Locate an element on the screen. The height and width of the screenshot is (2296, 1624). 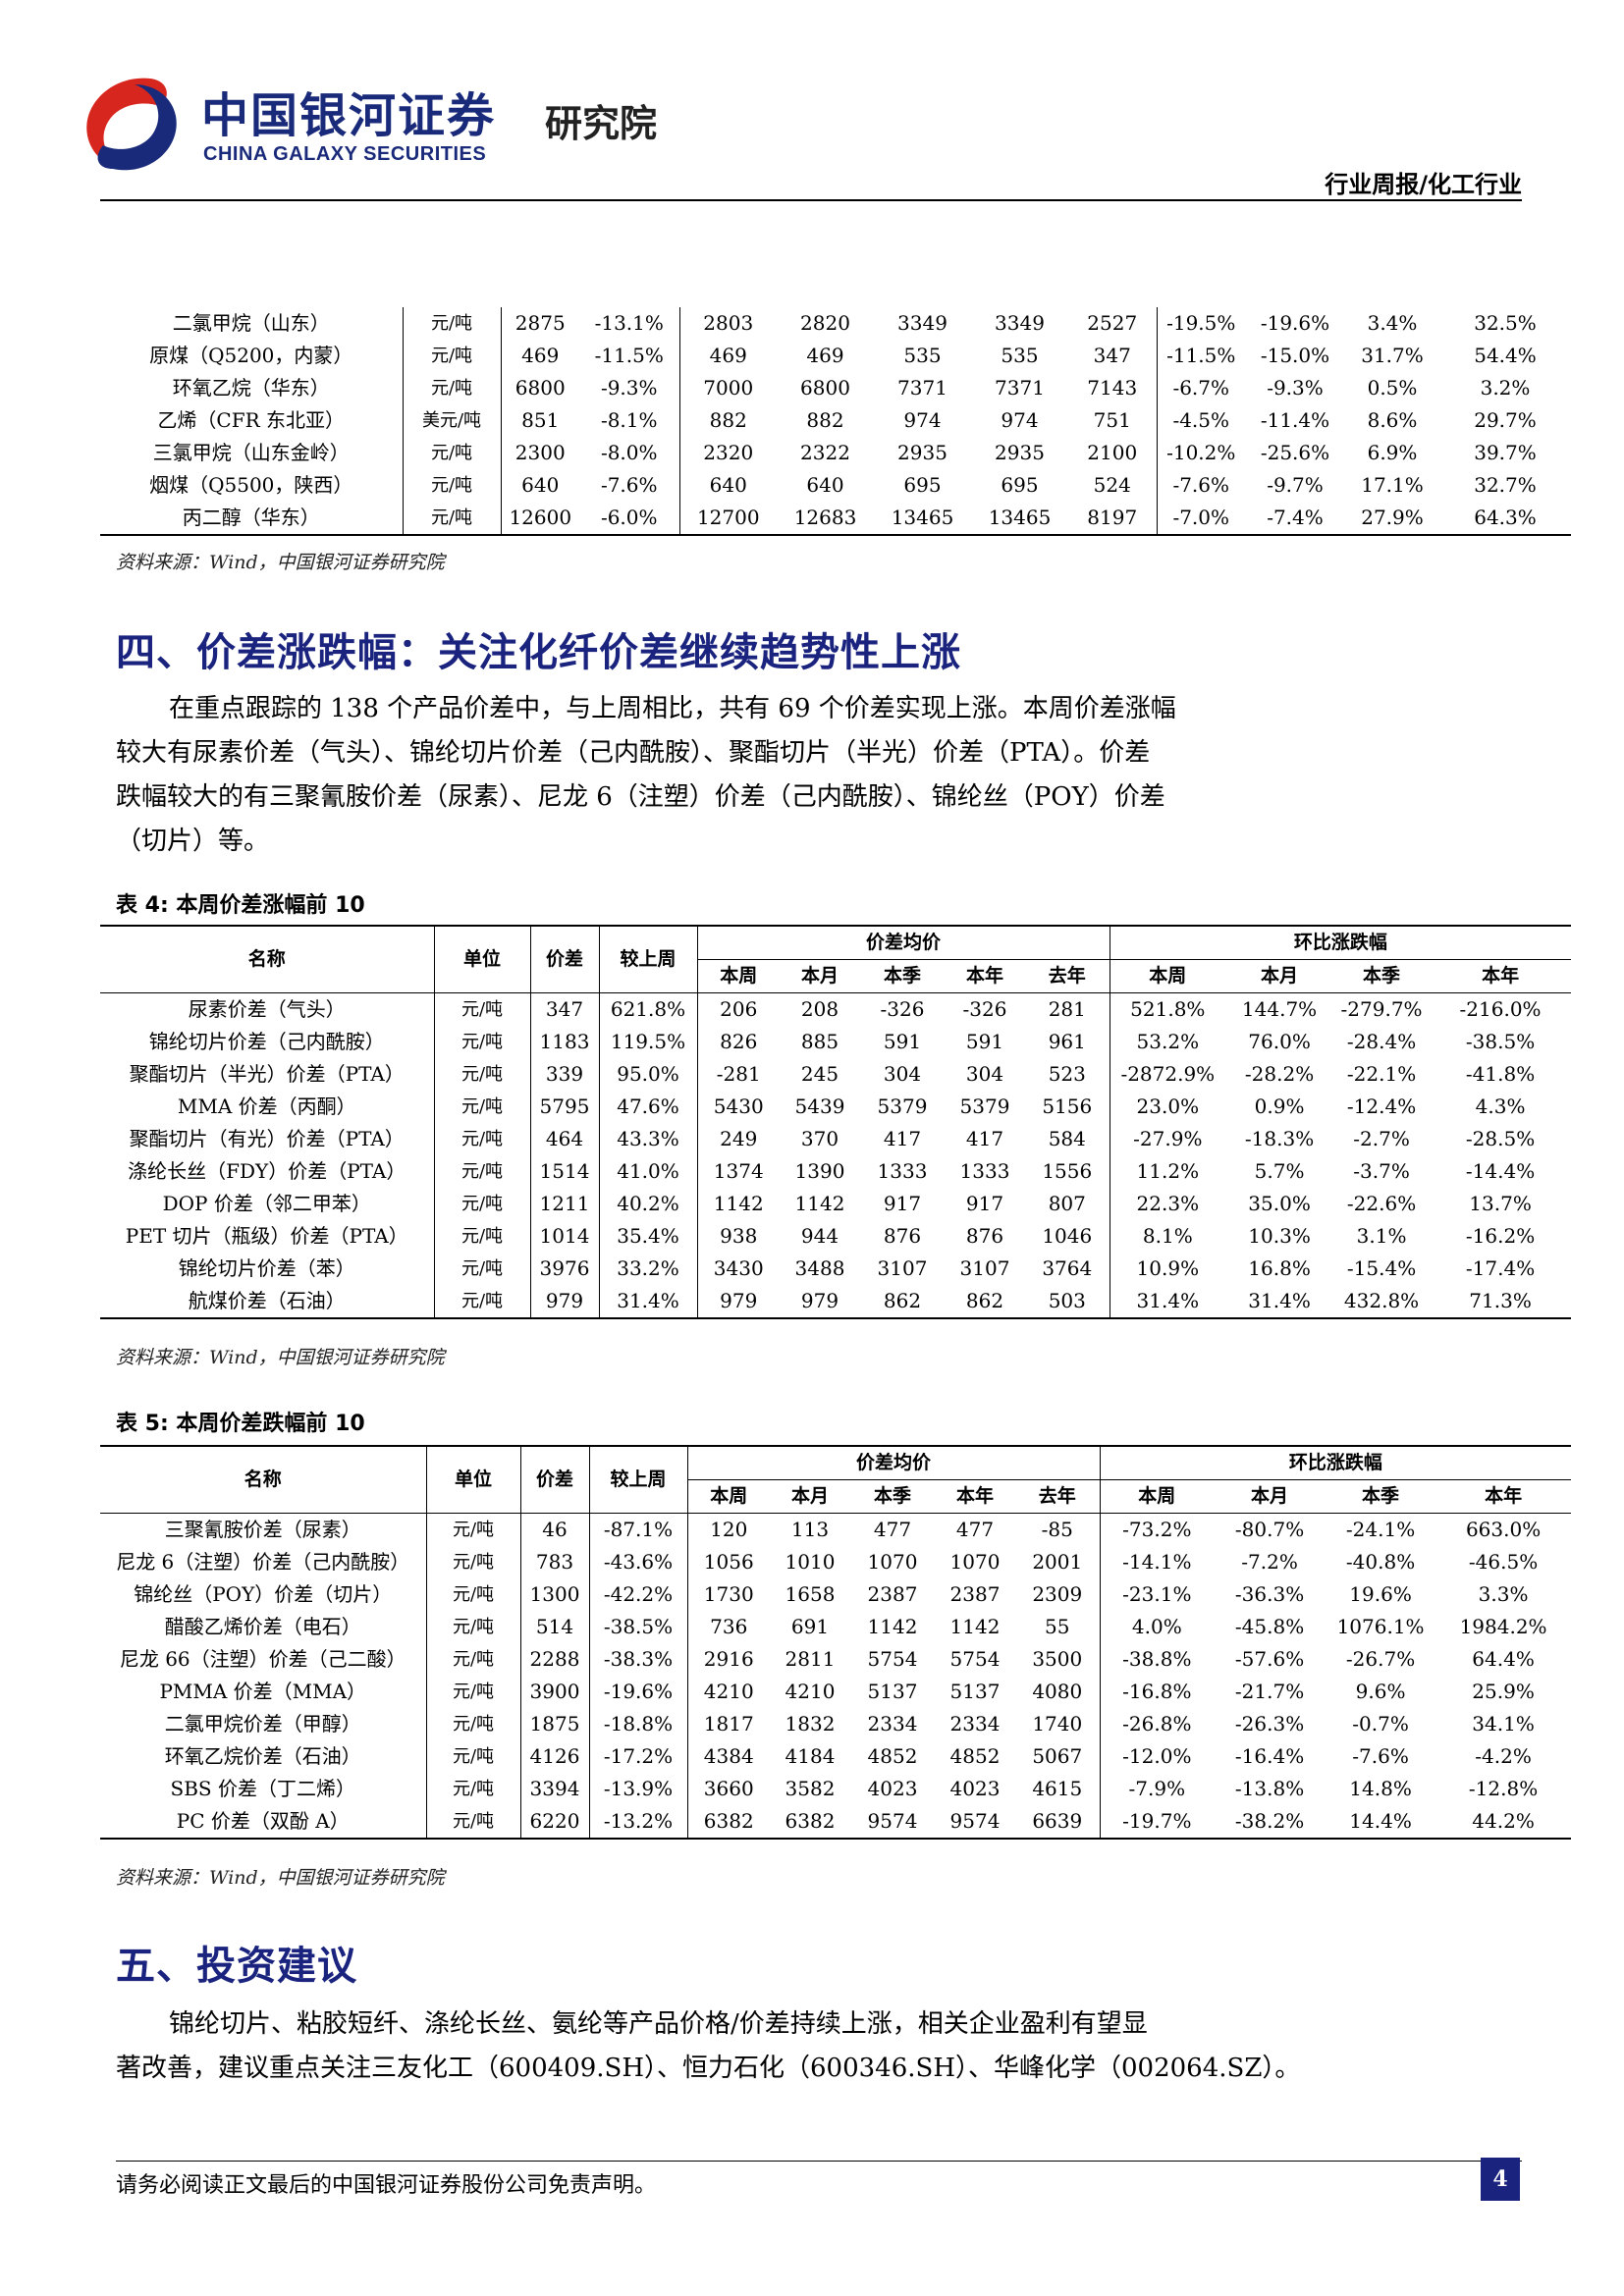
table-cell: -57.6% is located at coordinates (1269, 1659).